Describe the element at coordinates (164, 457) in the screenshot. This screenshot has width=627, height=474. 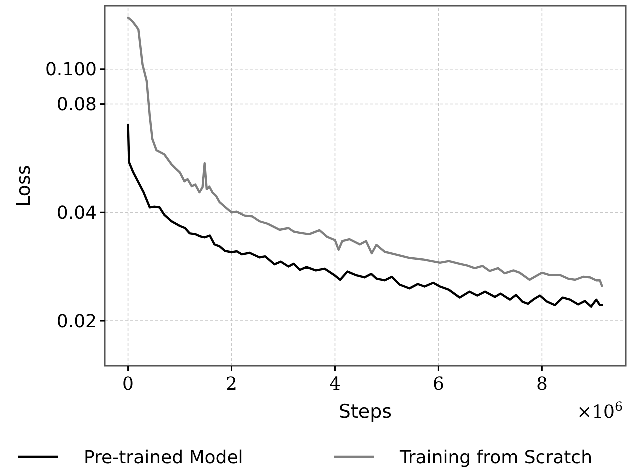
I see `legend-label: Pre-trained Model` at that location.